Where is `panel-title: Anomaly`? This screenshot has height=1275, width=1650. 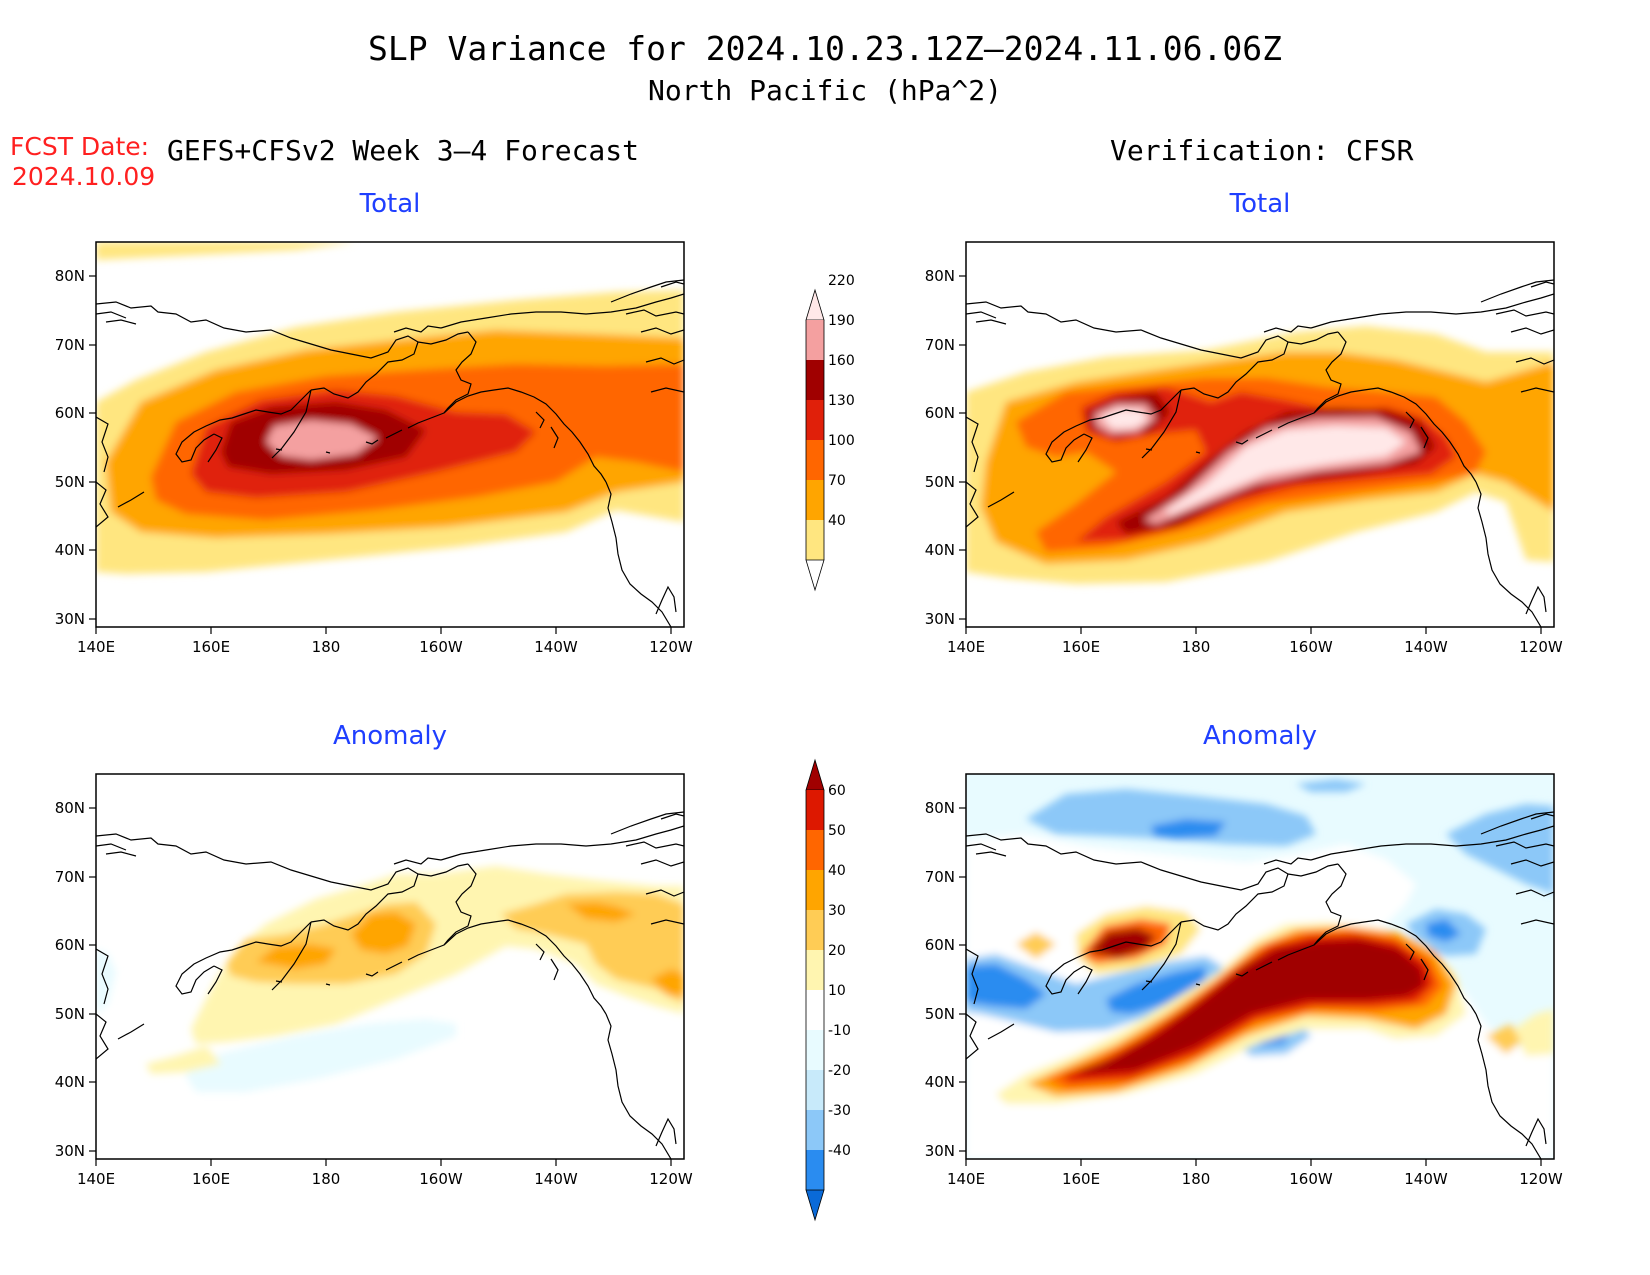
panel-title: Anomaly is located at coordinates (390, 736).